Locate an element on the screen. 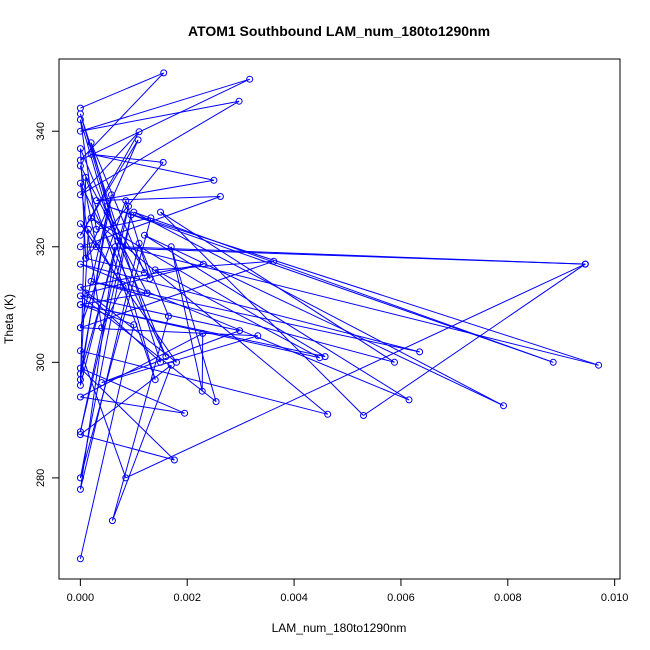 The width and height of the screenshot is (650, 650). chart-title: ATOM1 Southbound LAM_num_180to1290nm is located at coordinates (339, 31).